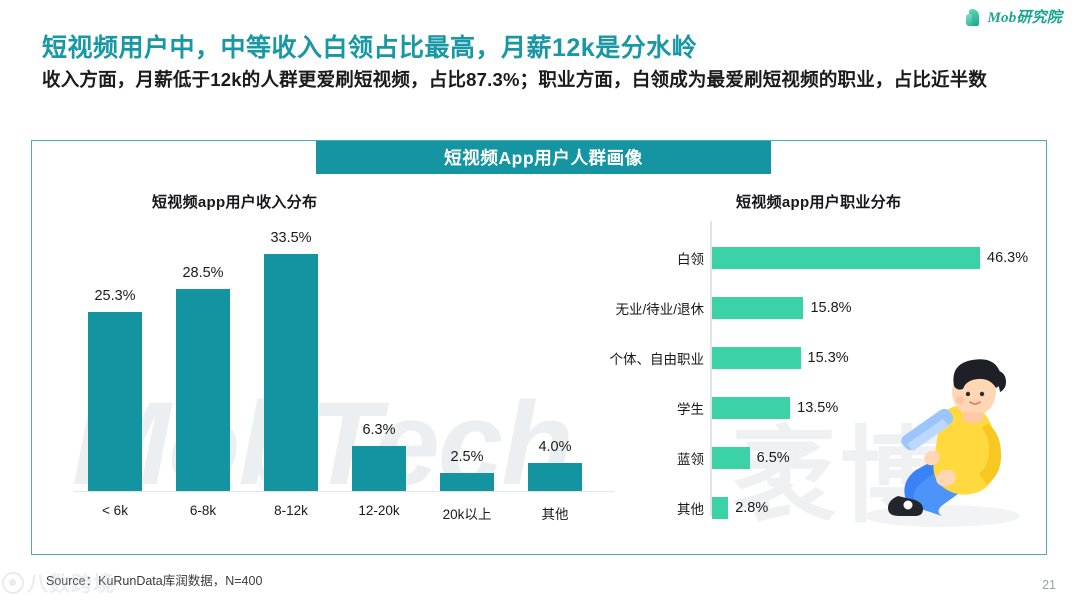 The image size is (1080, 607). What do you see at coordinates (467, 514) in the screenshot?
I see `income-axis-label: 20k以上` at bounding box center [467, 514].